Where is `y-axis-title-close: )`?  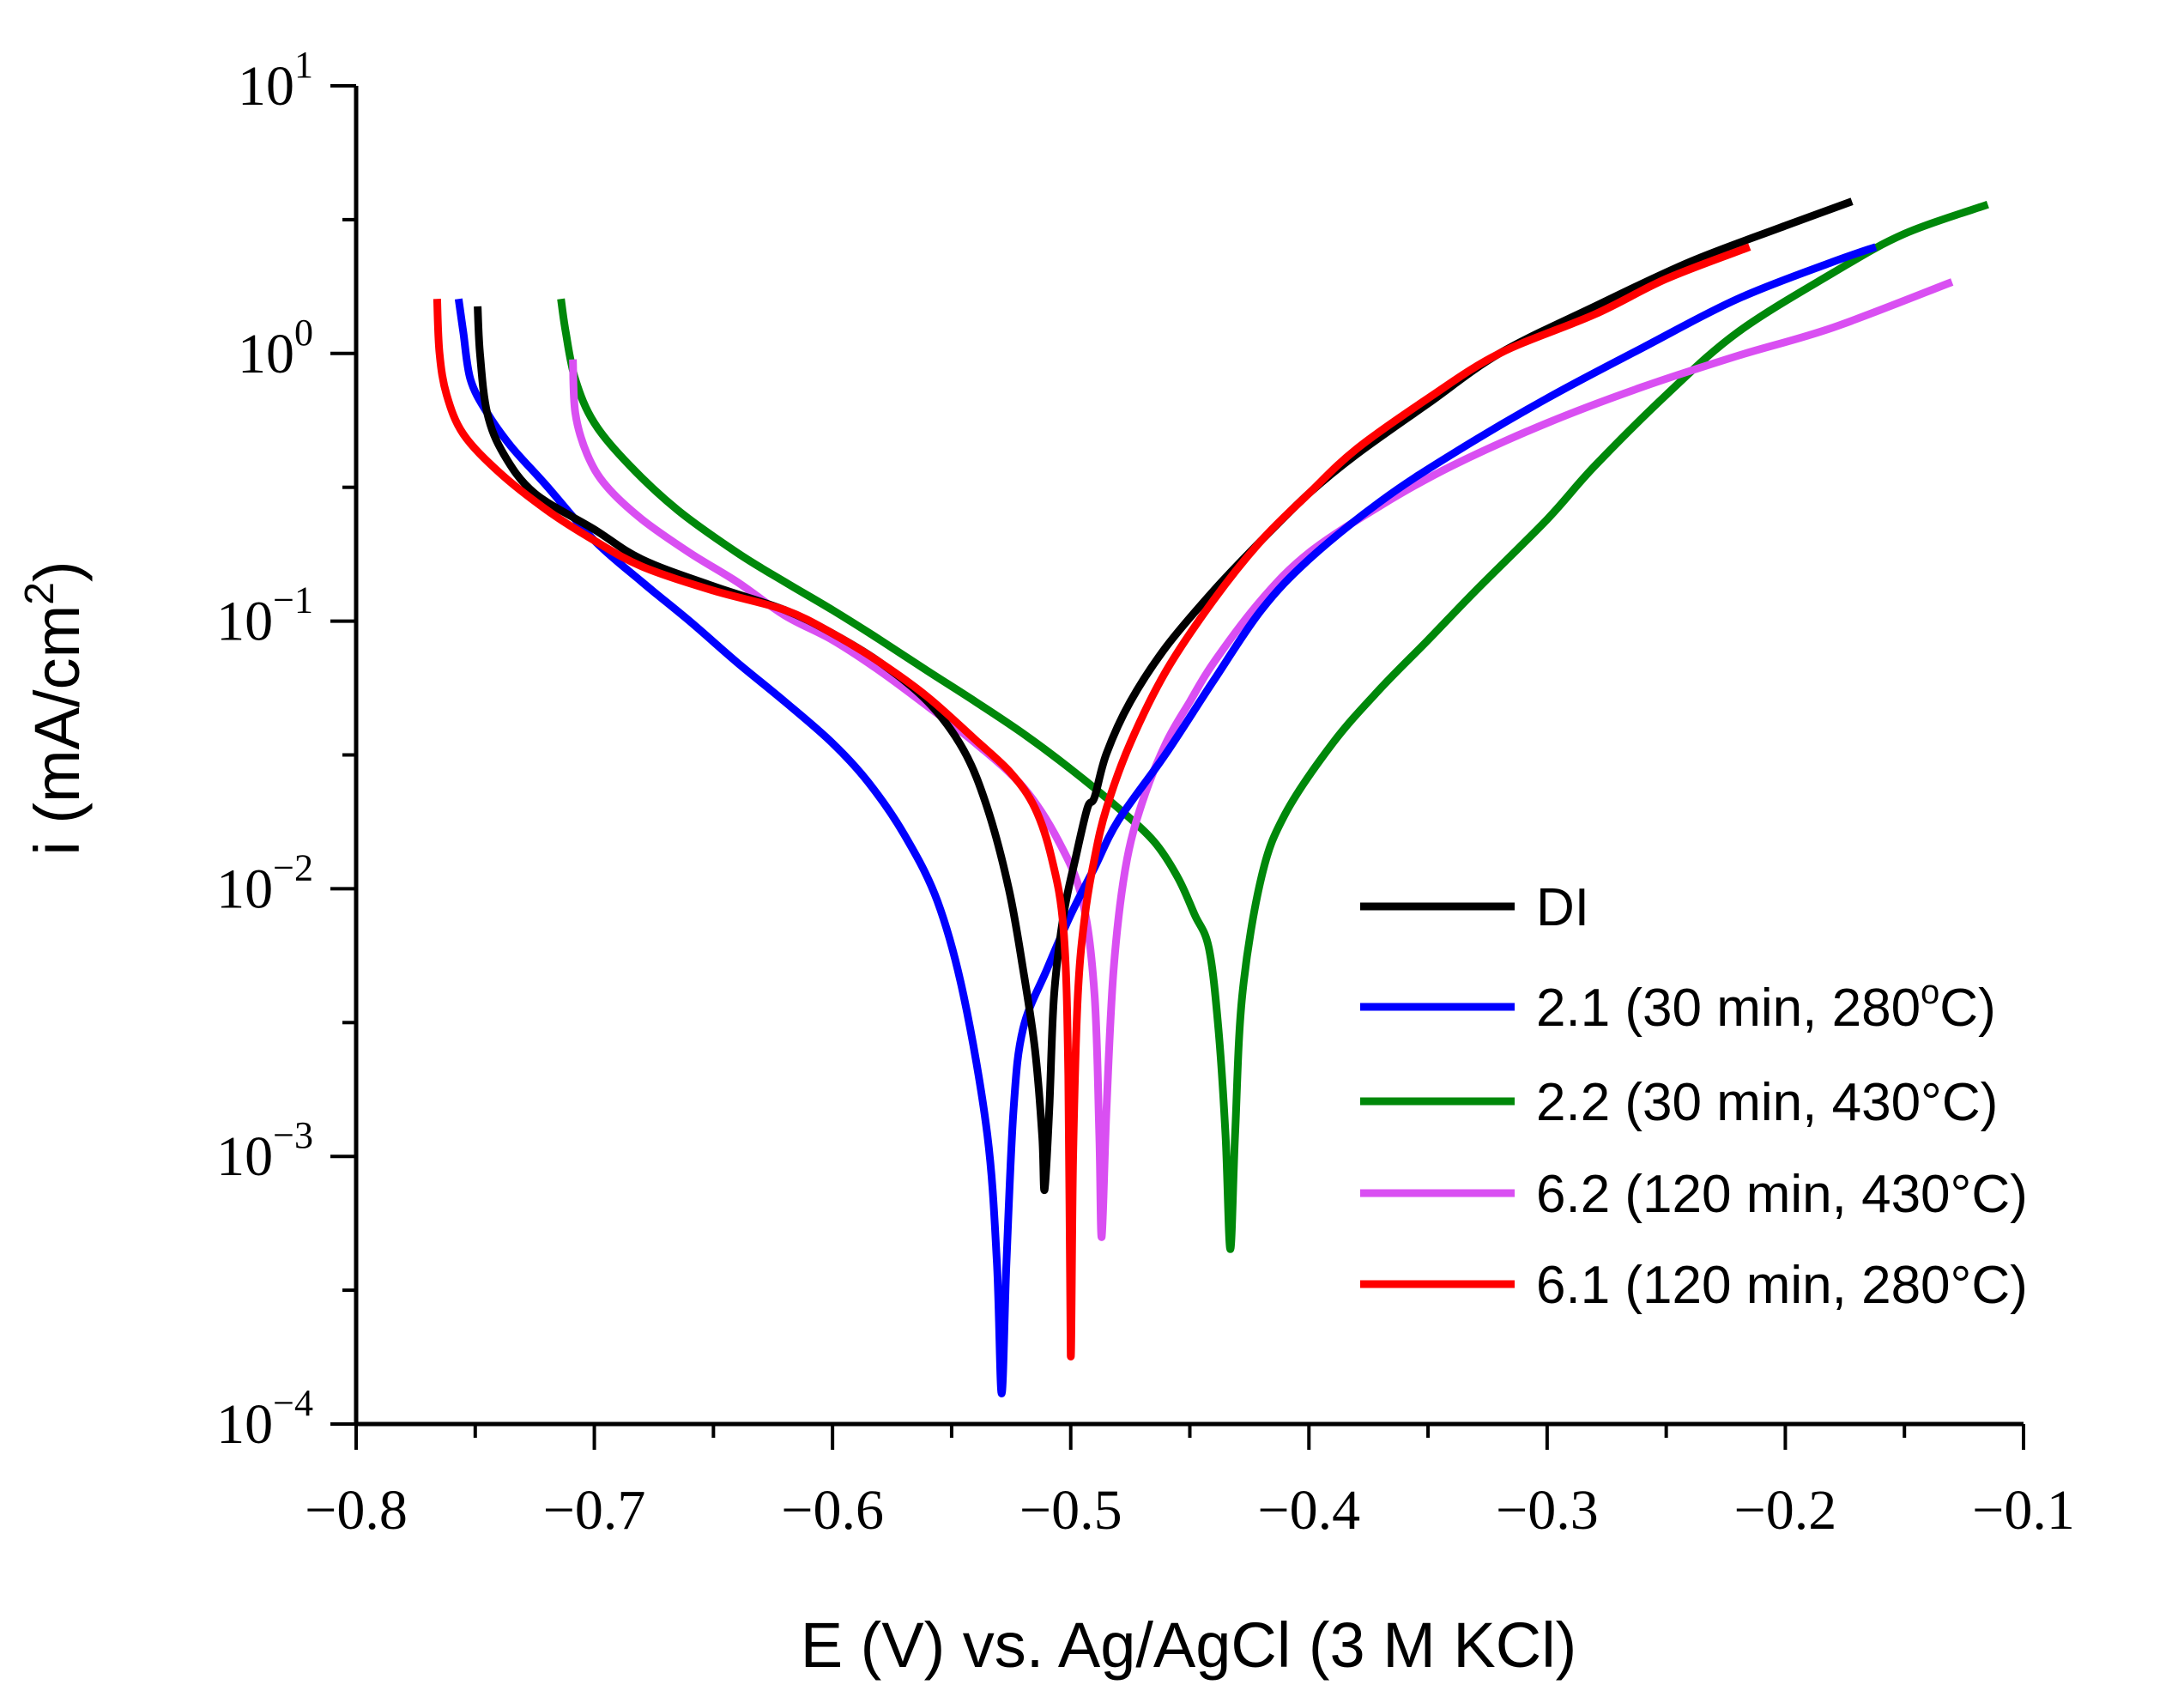 y-axis-title-close: ) is located at coordinates (57, 572).